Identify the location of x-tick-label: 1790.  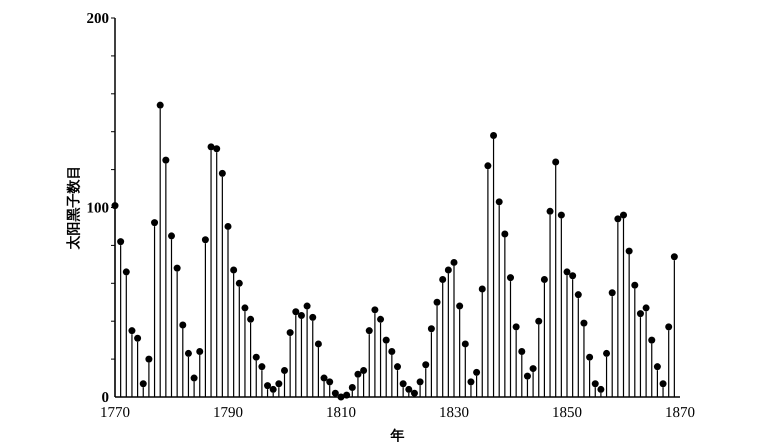
(228, 413).